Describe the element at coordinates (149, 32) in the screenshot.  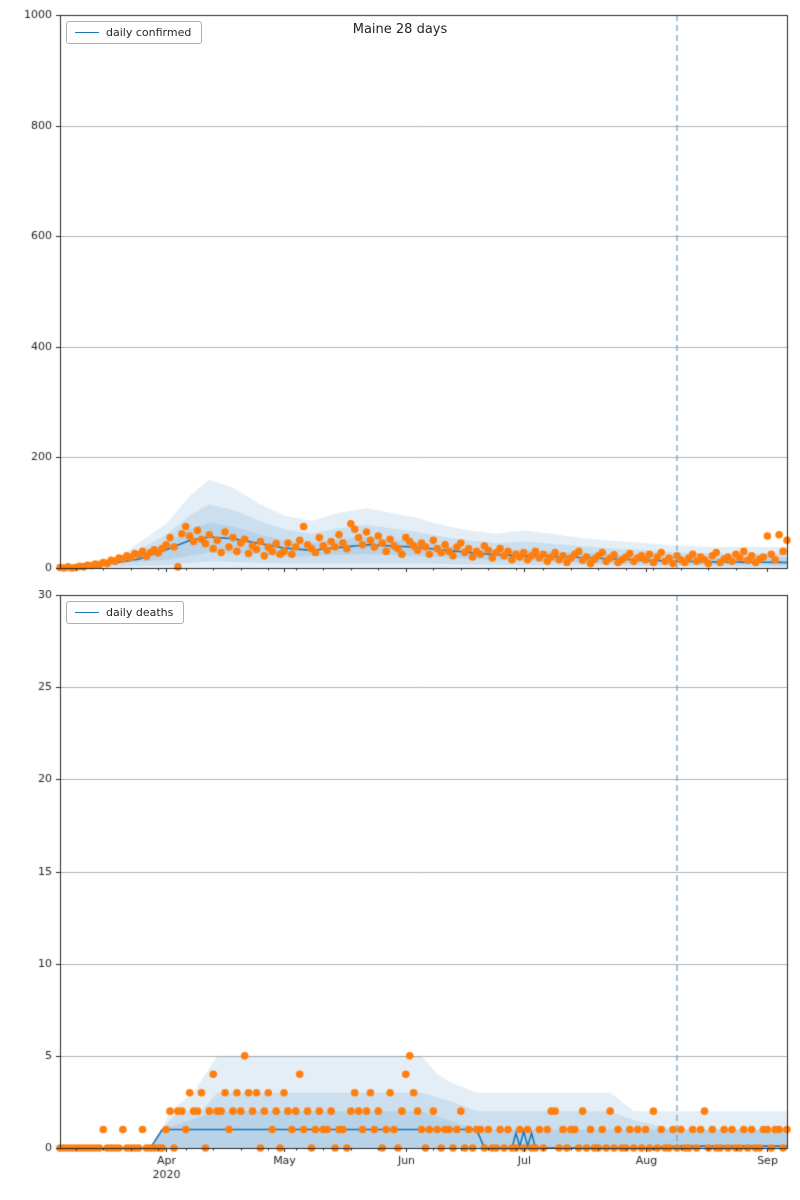
I see `legend-label: daily confirmed` at that location.